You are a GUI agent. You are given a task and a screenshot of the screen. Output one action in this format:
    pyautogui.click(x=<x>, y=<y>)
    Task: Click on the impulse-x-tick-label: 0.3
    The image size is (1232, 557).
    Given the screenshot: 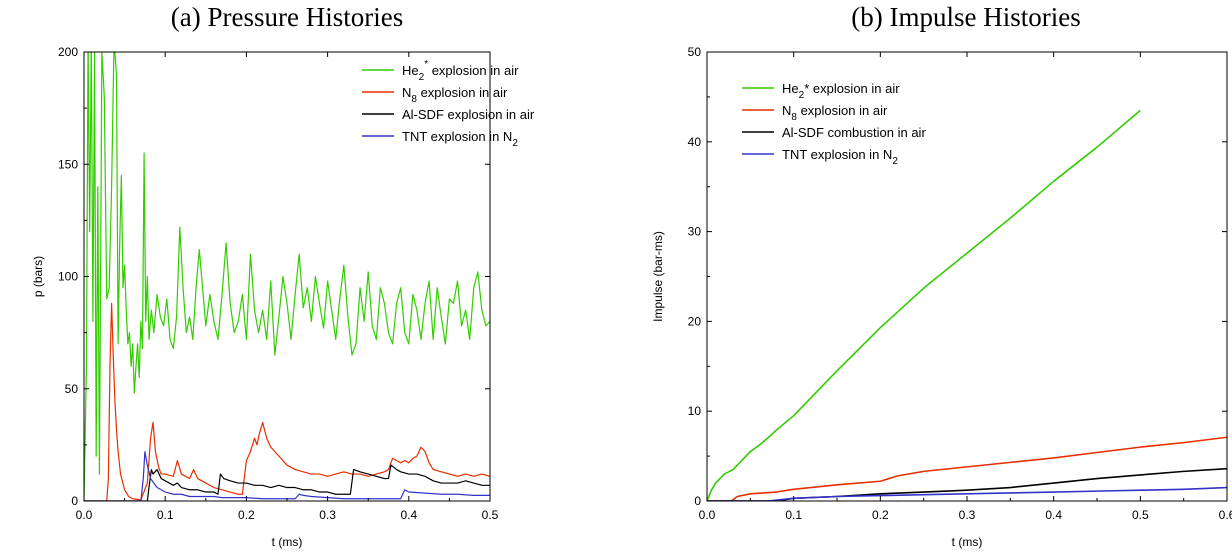 What is the action you would take?
    pyautogui.click(x=967, y=515)
    